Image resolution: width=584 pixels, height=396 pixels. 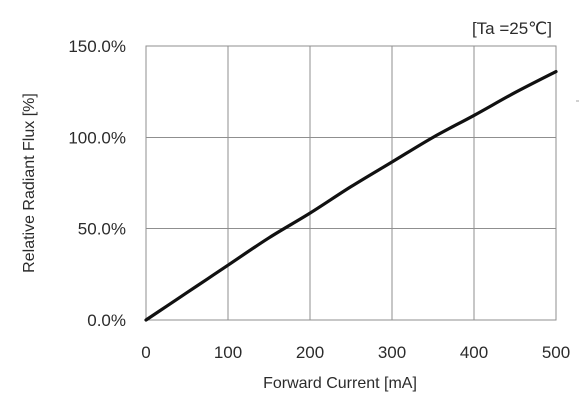 I want to click on x-tick-label: 0, so click(x=145, y=352).